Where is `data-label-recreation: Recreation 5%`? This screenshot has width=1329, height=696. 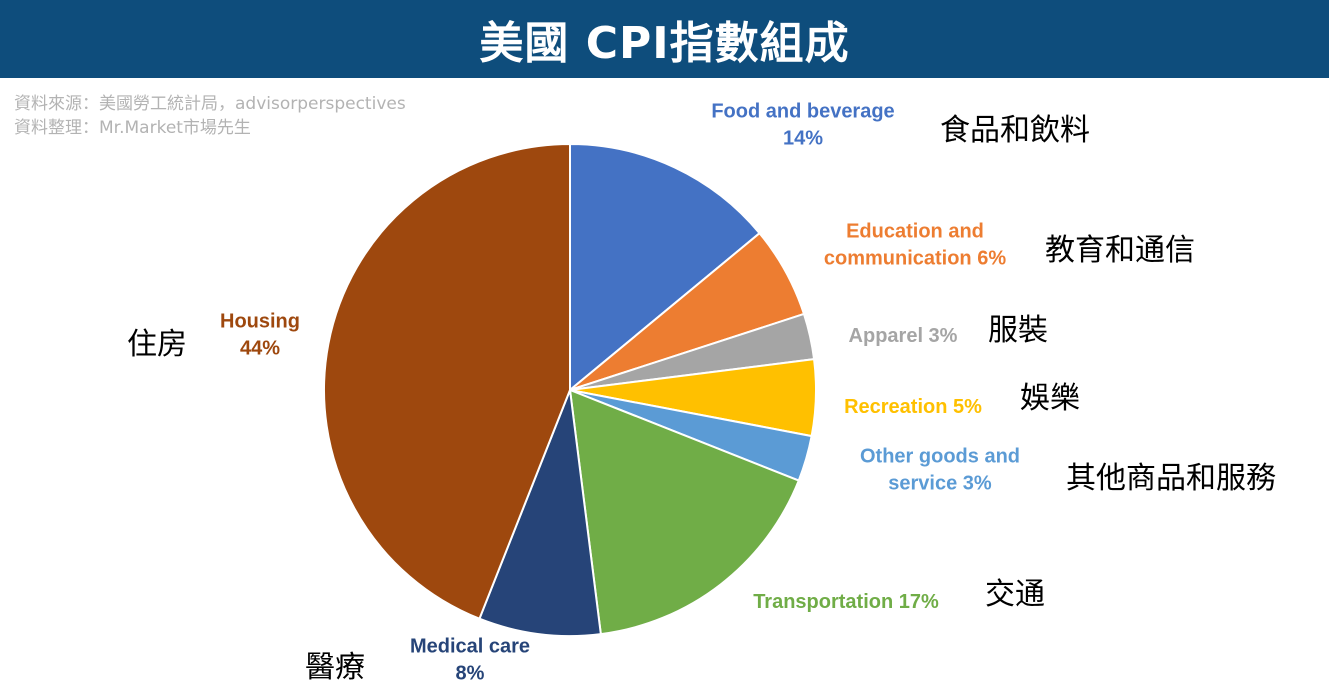
data-label-recreation: Recreation 5% is located at coordinates (913, 407).